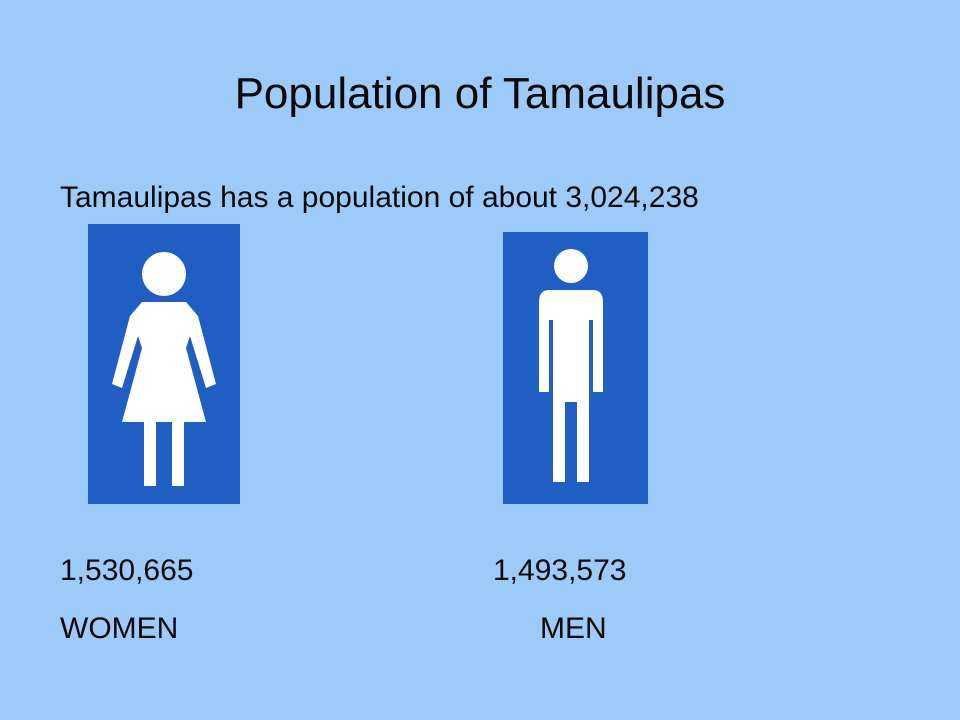 Image resolution: width=960 pixels, height=720 pixels. What do you see at coordinates (119, 628) in the screenshot?
I see `women-label: WOMEN` at bounding box center [119, 628].